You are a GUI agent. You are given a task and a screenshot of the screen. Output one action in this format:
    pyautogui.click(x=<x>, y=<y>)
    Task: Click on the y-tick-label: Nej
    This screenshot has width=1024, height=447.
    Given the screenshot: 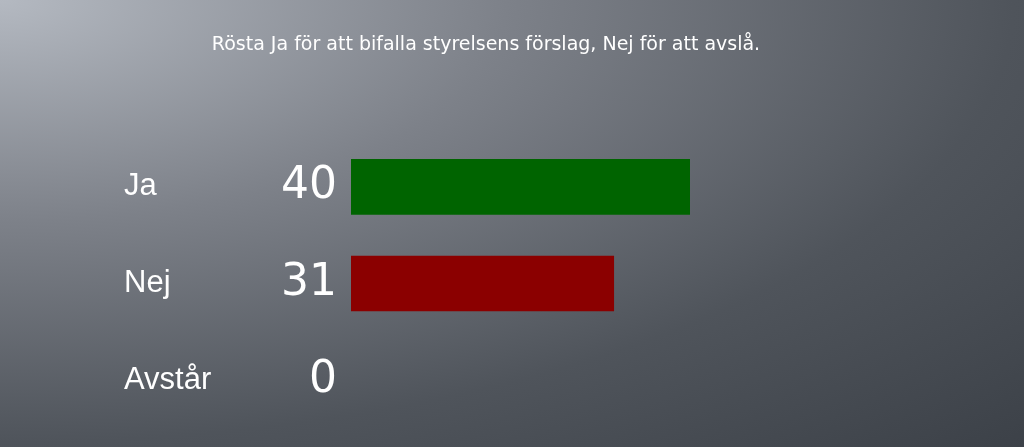 What is the action you would take?
    pyautogui.click(x=147, y=282)
    